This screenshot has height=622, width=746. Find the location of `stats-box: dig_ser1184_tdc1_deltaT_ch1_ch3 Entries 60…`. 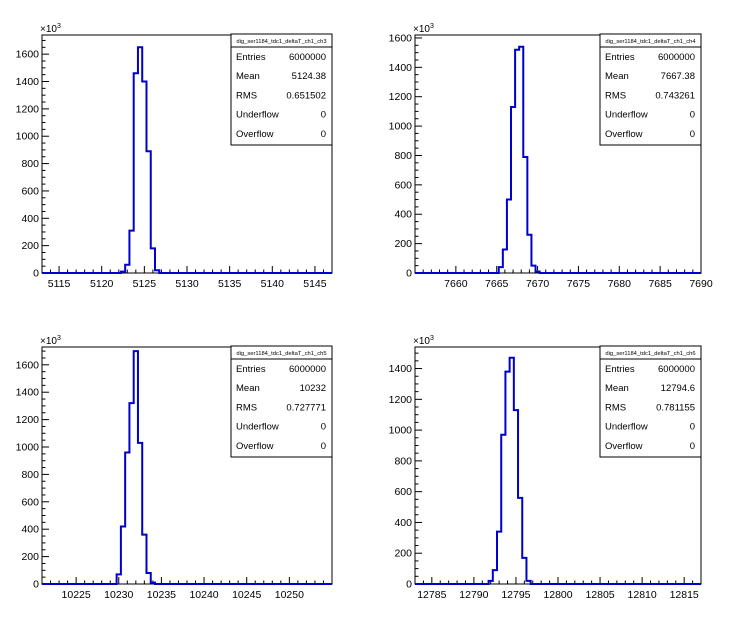

stats-box: dig_ser1184_tdc1_deltaT_ch1_ch3 Entries 60… is located at coordinates (281, 89).